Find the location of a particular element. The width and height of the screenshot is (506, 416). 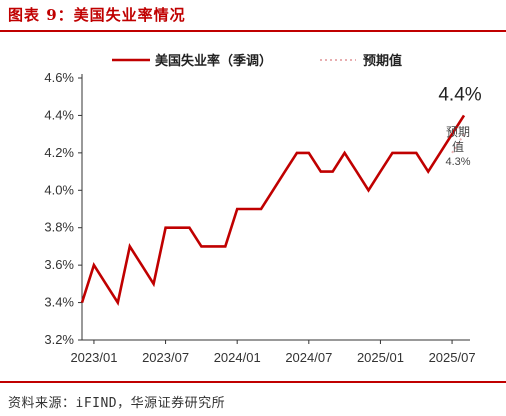

annotation-forecast-label: 值 is located at coordinates (458, 146).